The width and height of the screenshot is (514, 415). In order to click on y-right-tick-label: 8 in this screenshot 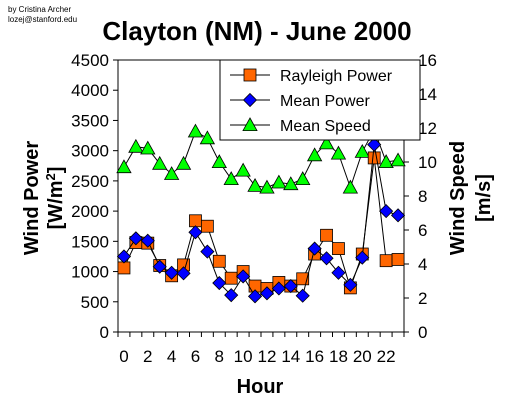, I will do `click(422, 196)`.